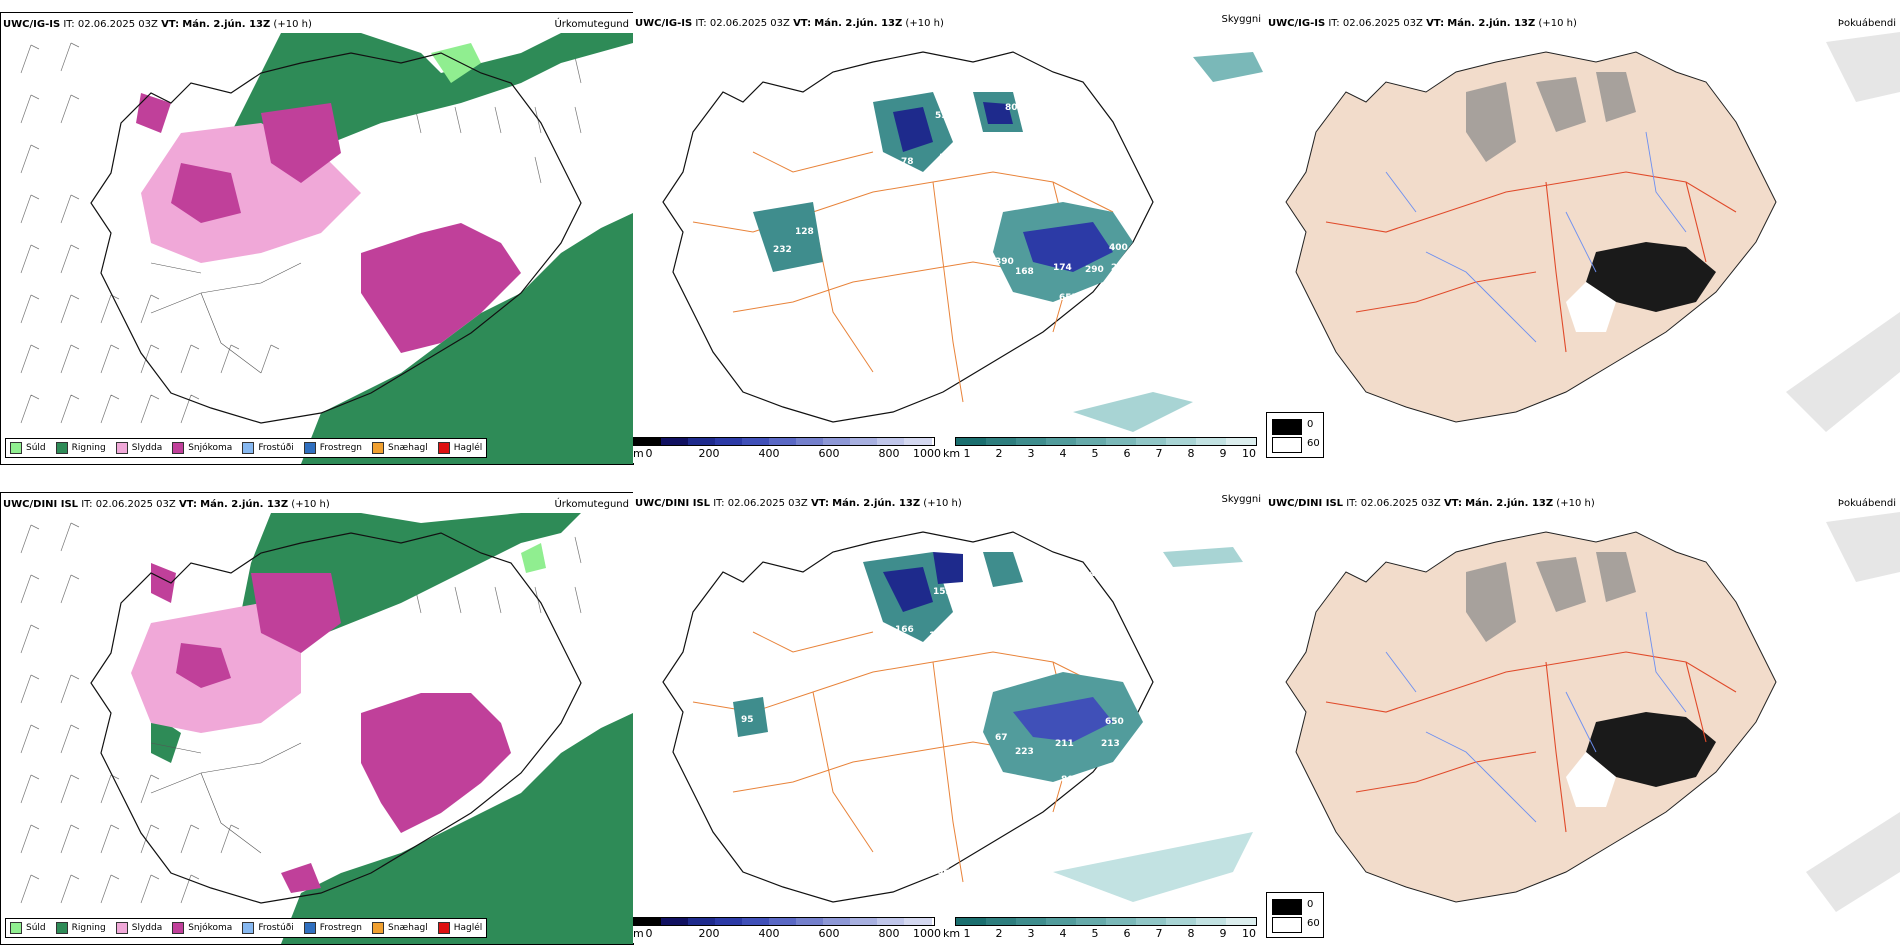 This screenshot has height=950, width=1900. Describe the element at coordinates (202, 448) in the screenshot. I see `legend-item-snow: Snjókoma` at that location.